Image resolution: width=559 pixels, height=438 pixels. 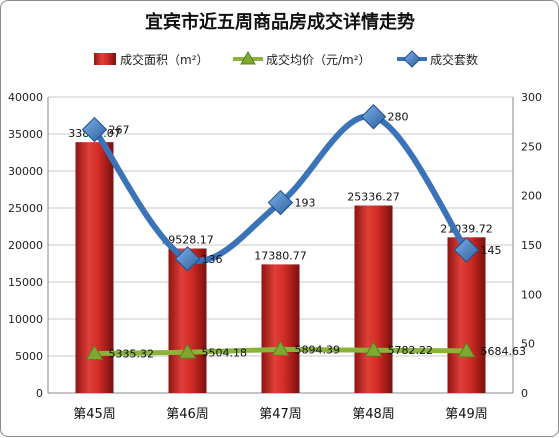 I want to click on y-right-tick-label: 200, so click(x=531, y=196).